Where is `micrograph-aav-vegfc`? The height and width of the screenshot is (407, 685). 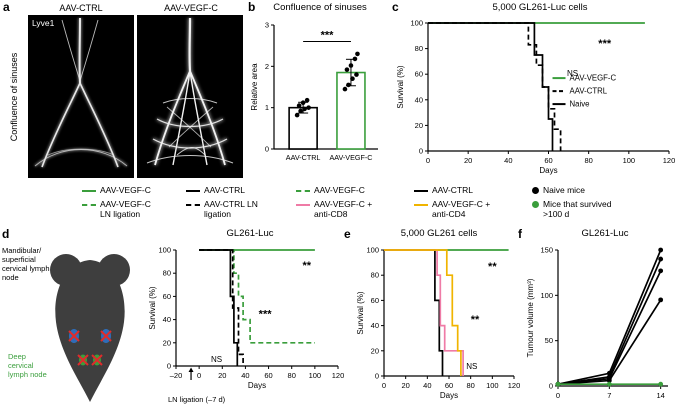 micrograph-aav-vegfc is located at coordinates (190, 96).